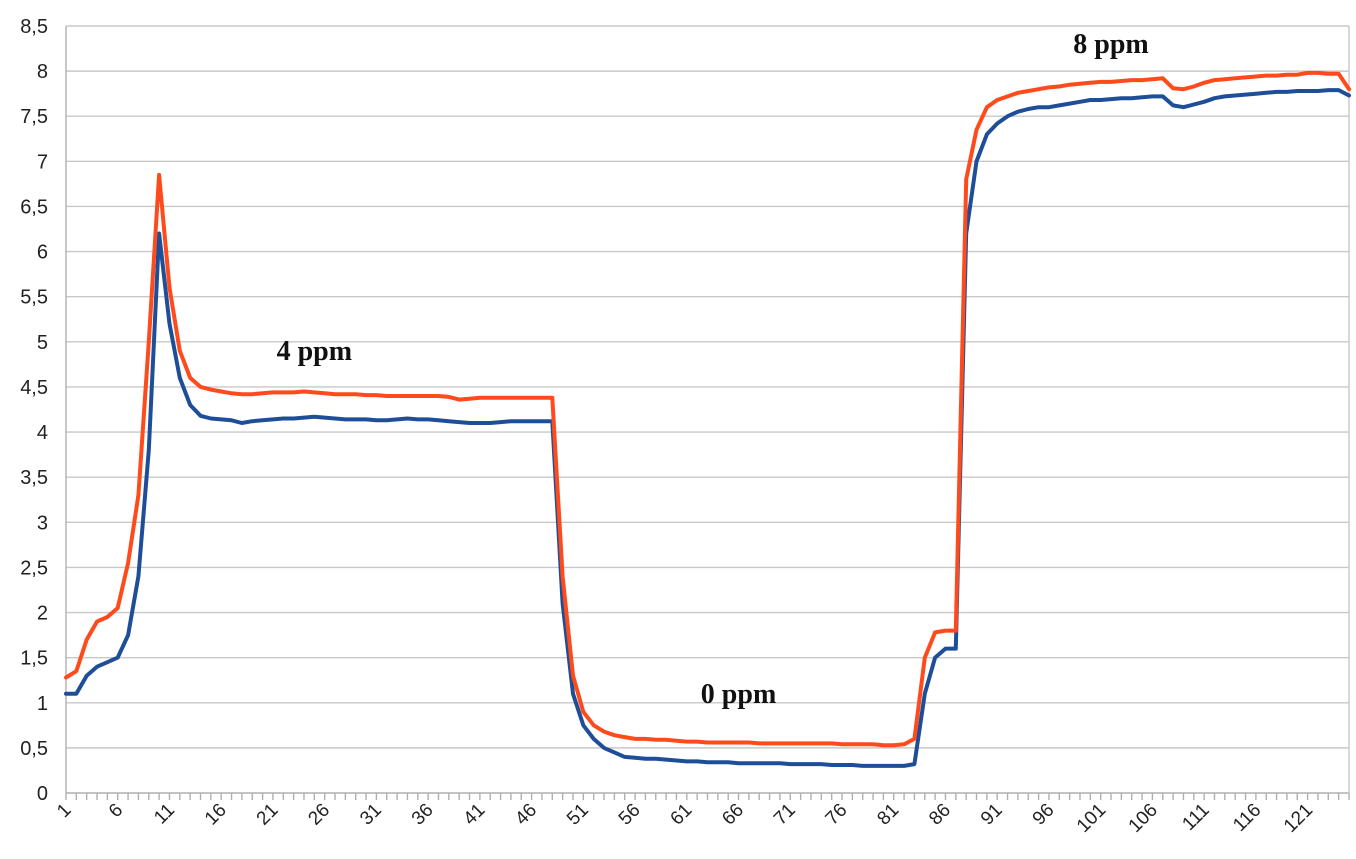  Describe the element at coordinates (738, 694) in the screenshot. I see `annotation-label: 0 ppm` at that location.